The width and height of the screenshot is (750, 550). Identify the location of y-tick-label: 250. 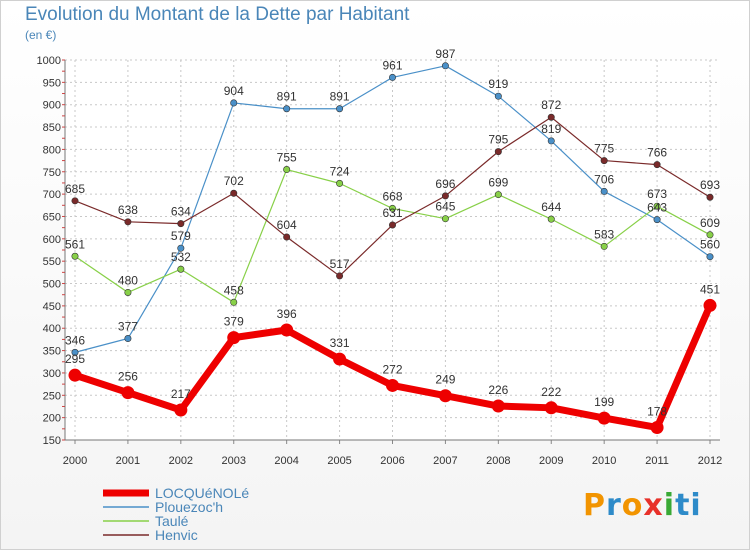
(52, 396).